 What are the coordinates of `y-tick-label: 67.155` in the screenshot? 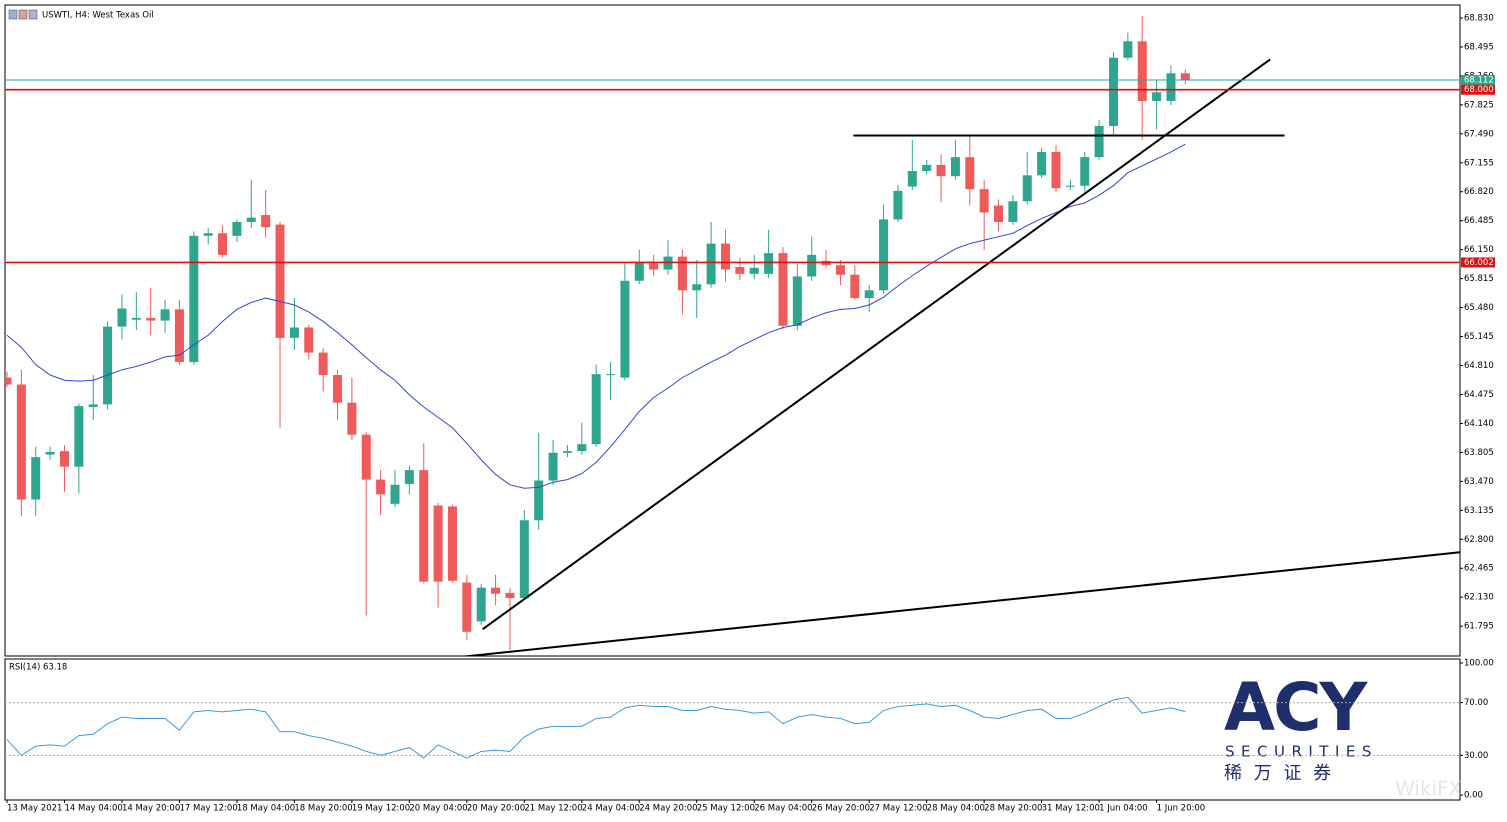 It's located at (1479, 163).